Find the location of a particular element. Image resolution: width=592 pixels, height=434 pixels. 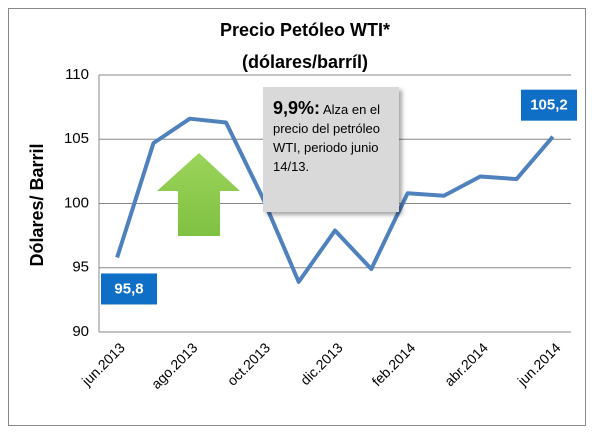

data-label: 105,2 is located at coordinates (549, 105).